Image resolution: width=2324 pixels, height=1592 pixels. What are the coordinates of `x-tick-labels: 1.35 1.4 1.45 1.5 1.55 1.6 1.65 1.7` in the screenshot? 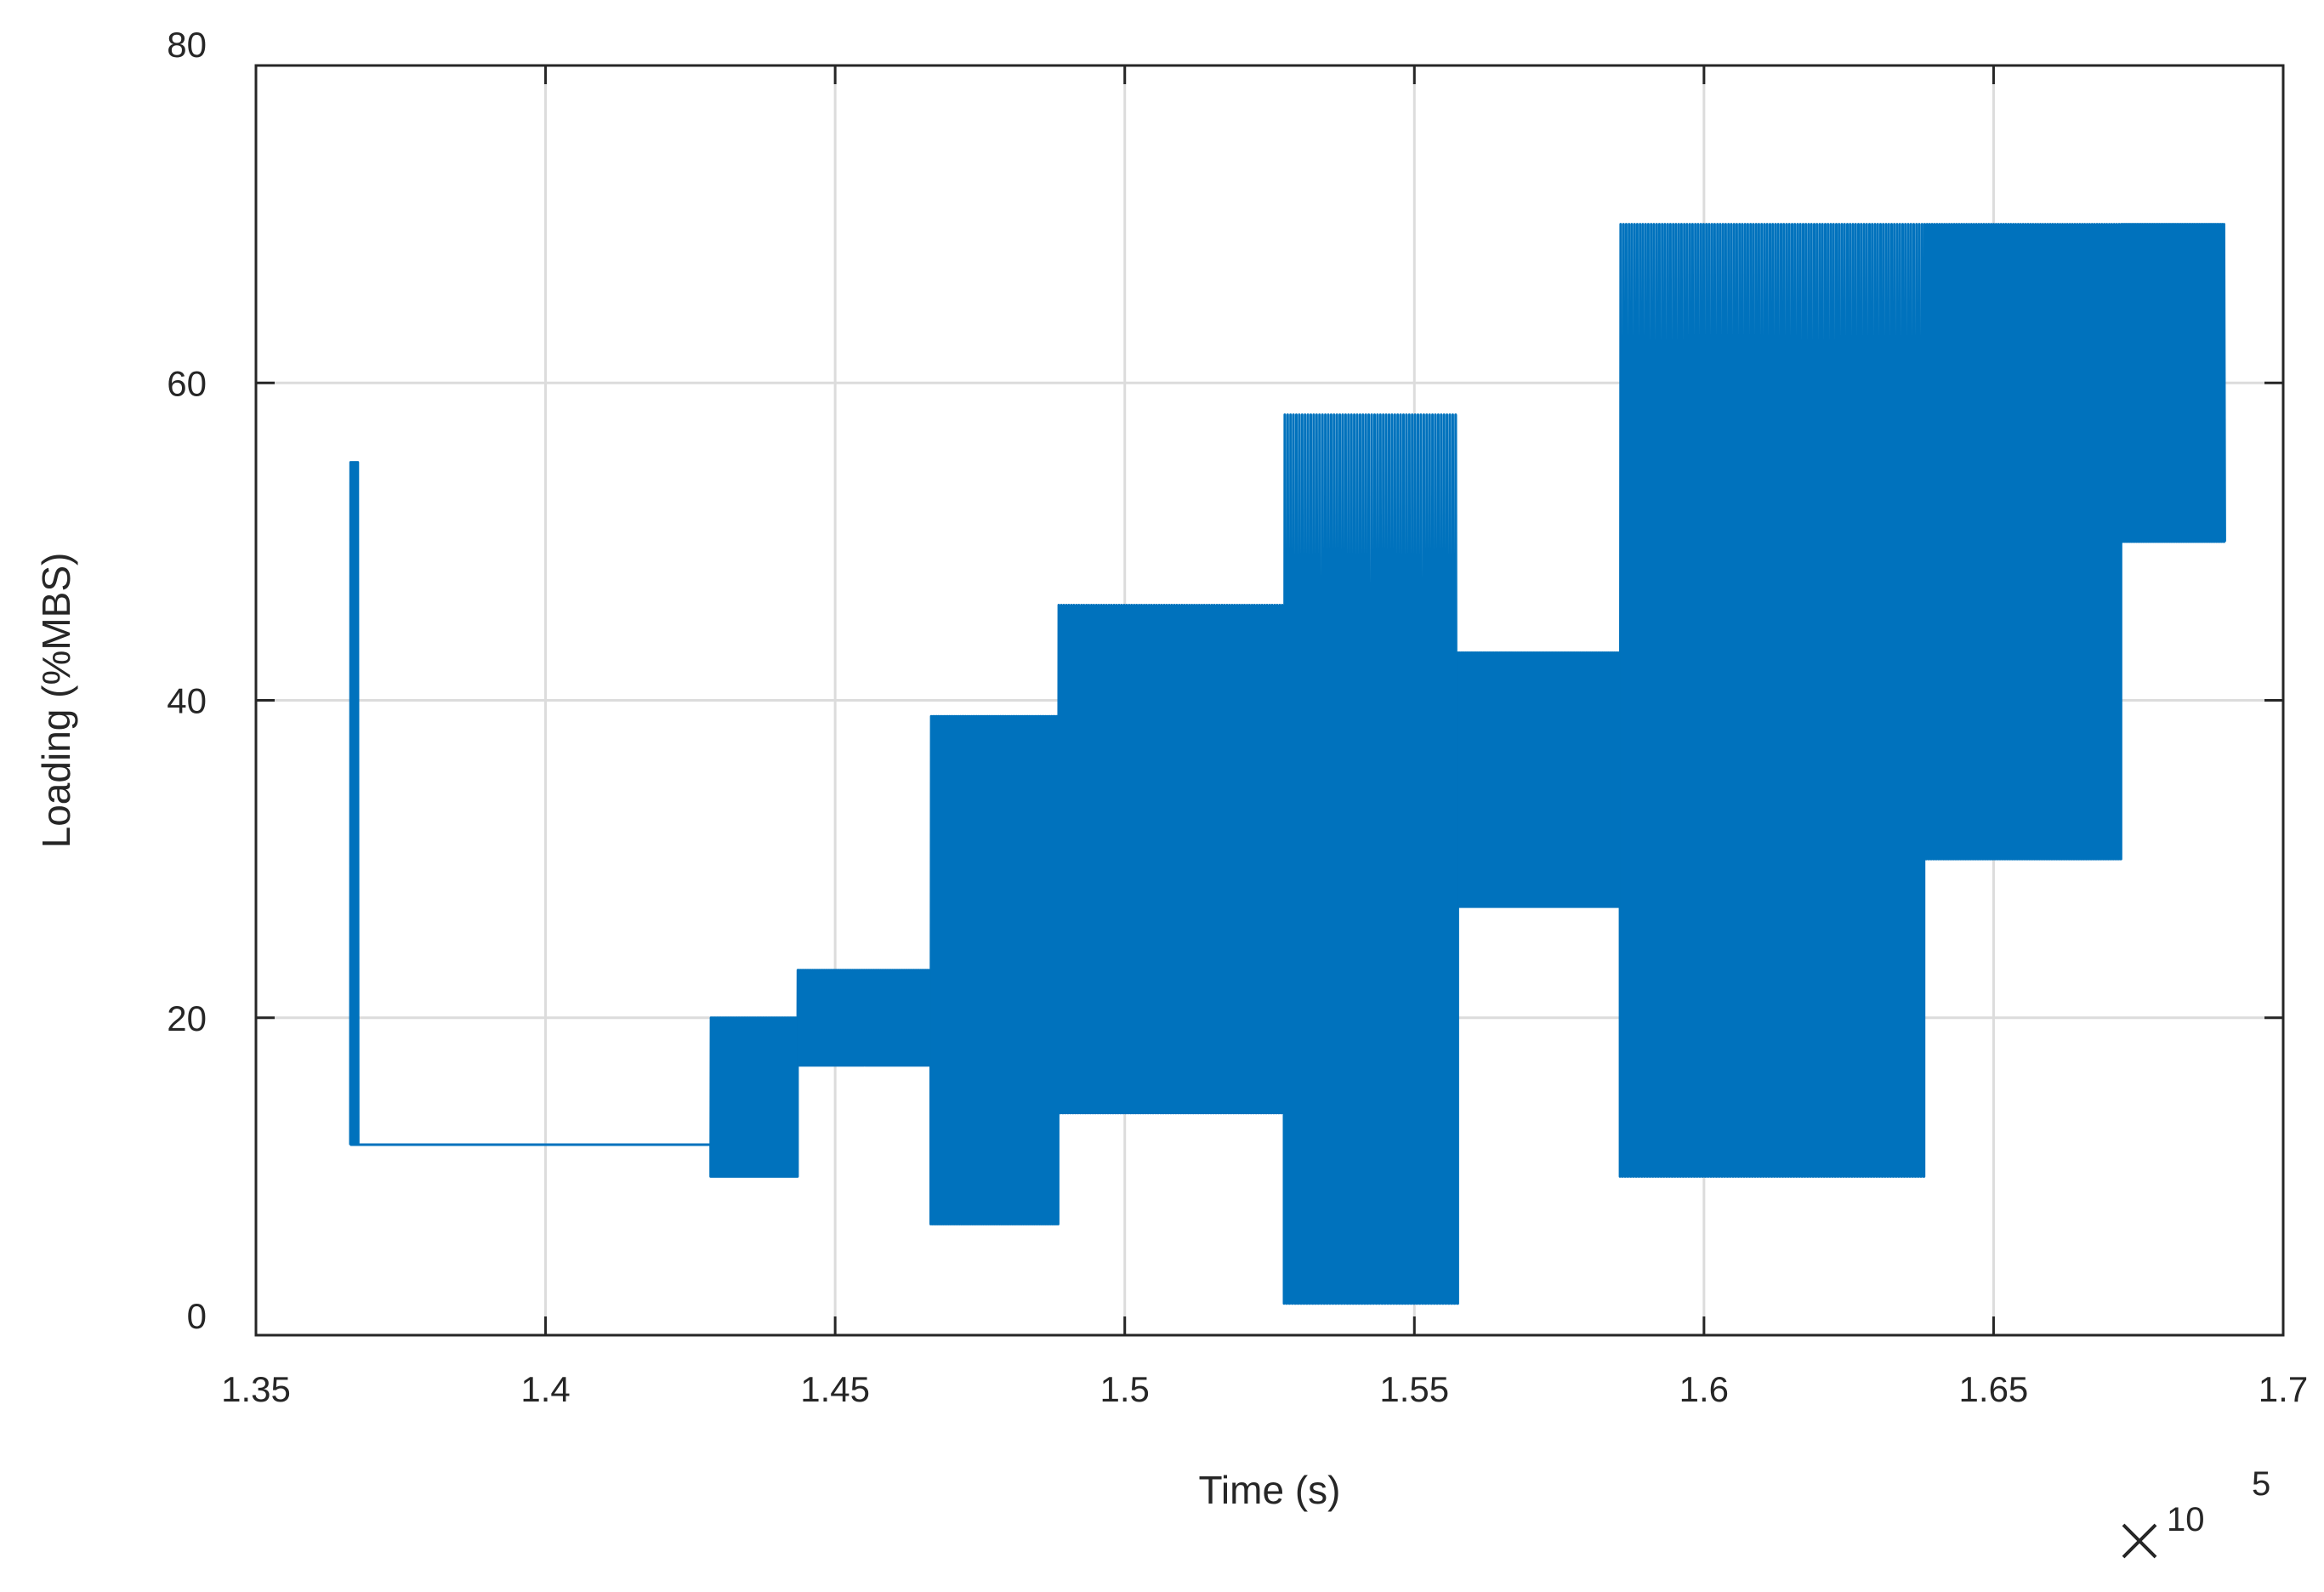 It's located at (1264, 1389).